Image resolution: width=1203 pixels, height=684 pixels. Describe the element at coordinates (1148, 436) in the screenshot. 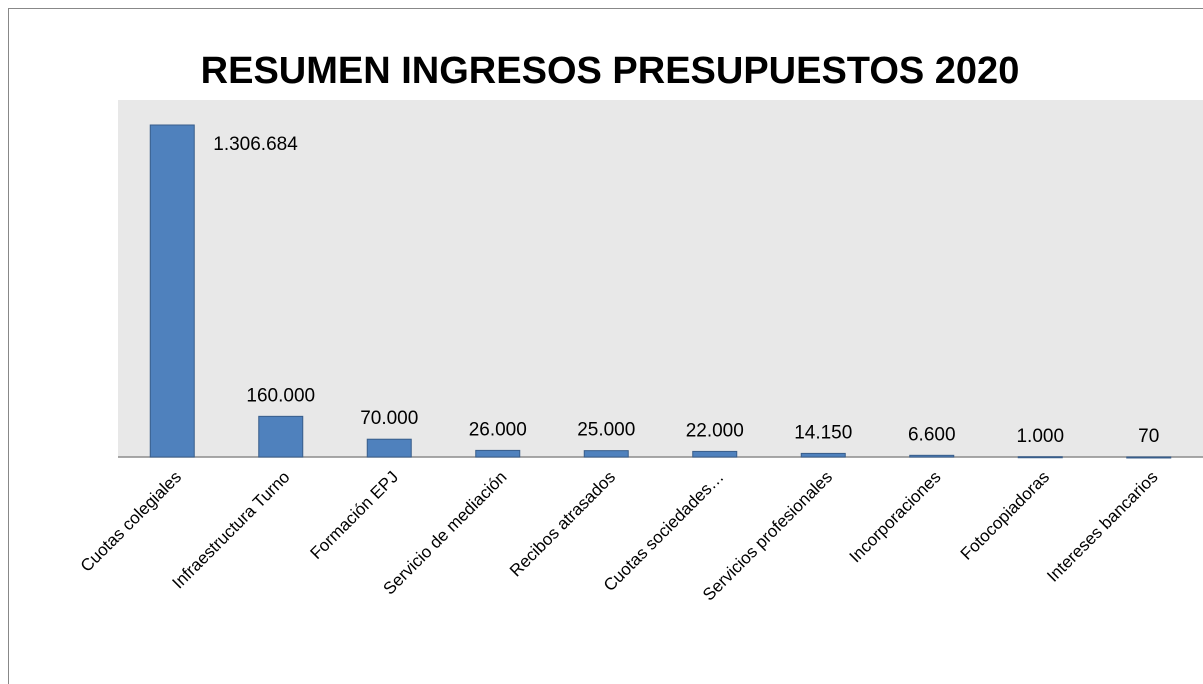

I see `data-label: 70` at that location.